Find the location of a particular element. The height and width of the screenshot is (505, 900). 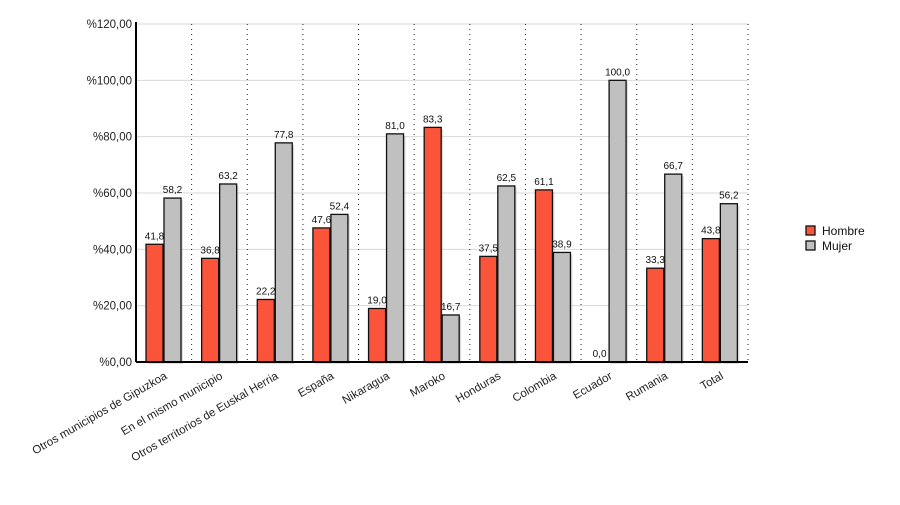

data-label: 66,7 is located at coordinates (673, 166).